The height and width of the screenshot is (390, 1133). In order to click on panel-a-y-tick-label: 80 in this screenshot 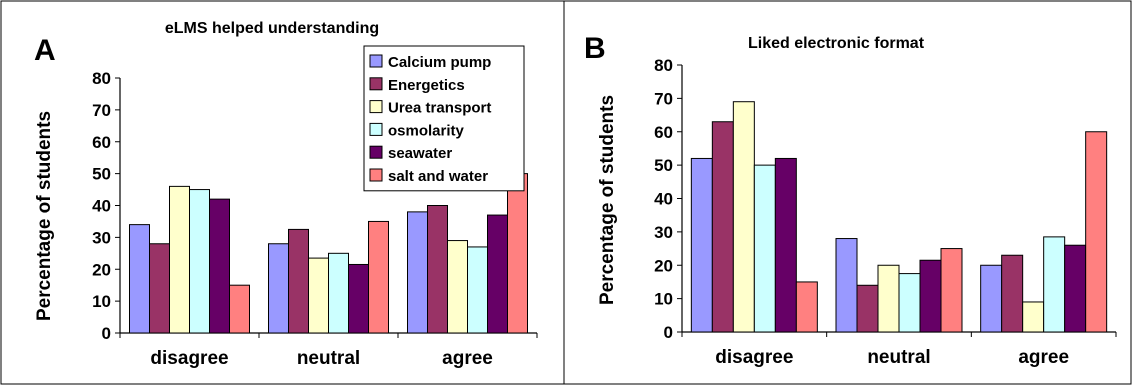, I will do `click(101, 78)`.